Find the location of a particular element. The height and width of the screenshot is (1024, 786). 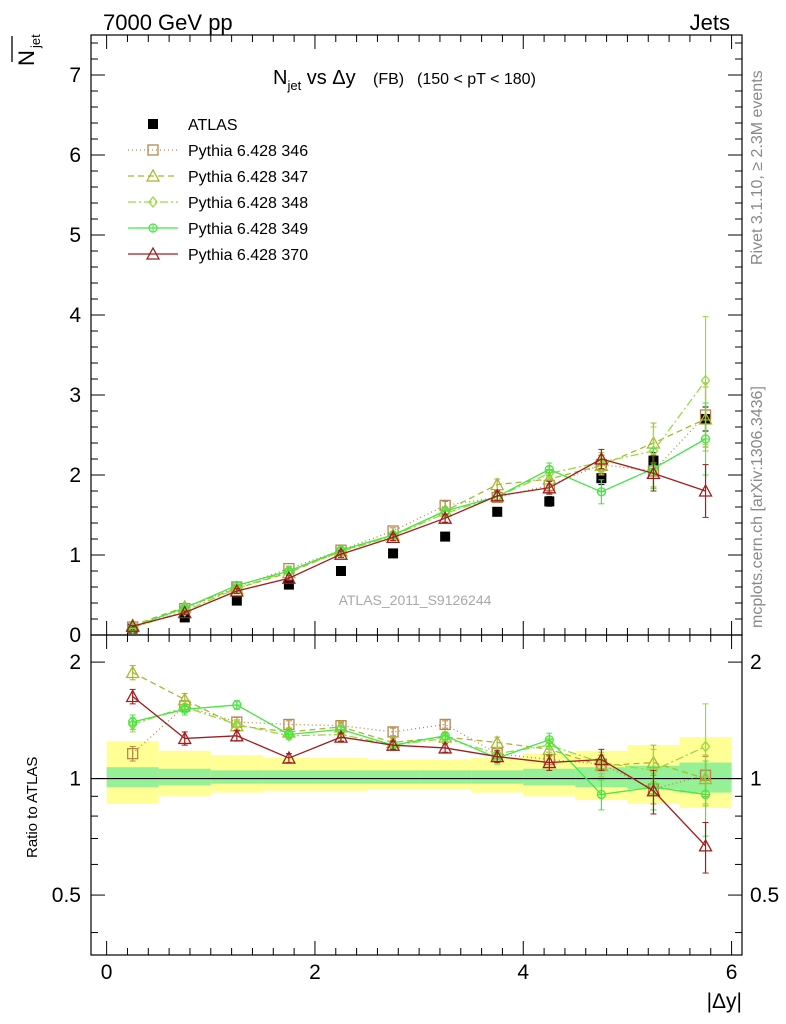

x-tick-label: 4 is located at coordinates (523, 972).